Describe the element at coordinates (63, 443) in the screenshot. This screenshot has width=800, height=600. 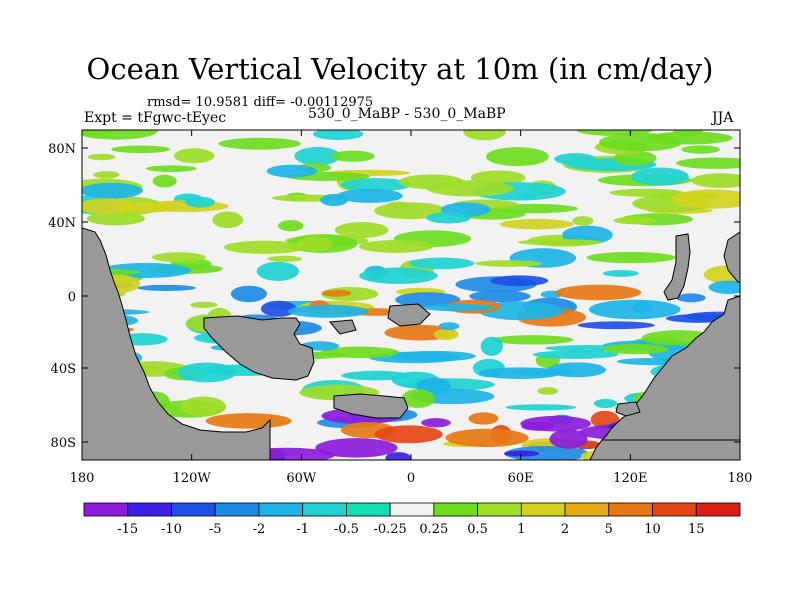
I see `y-tick-label: 80S` at that location.